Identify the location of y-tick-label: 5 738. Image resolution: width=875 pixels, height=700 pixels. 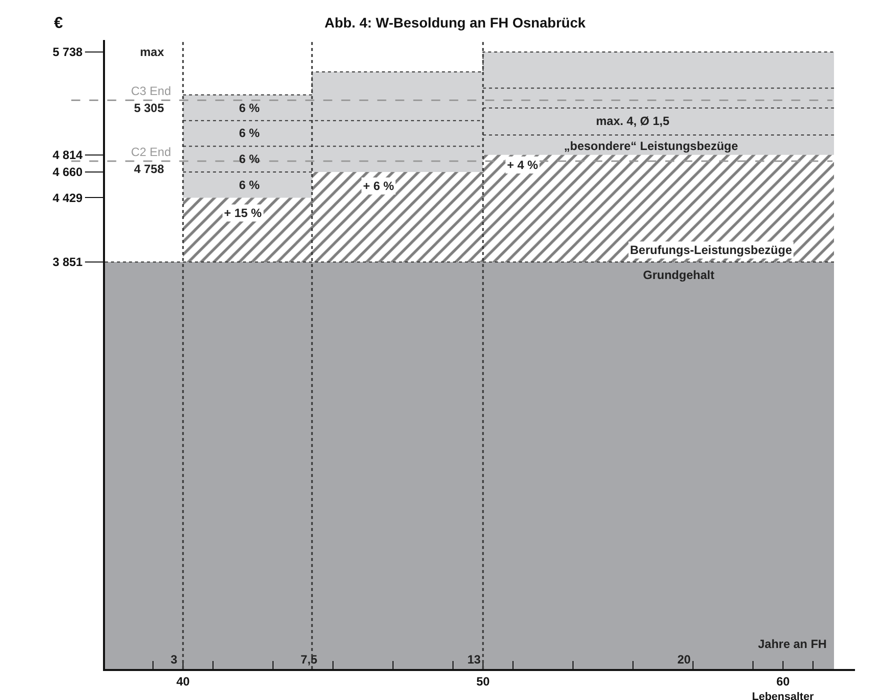
(67, 52).